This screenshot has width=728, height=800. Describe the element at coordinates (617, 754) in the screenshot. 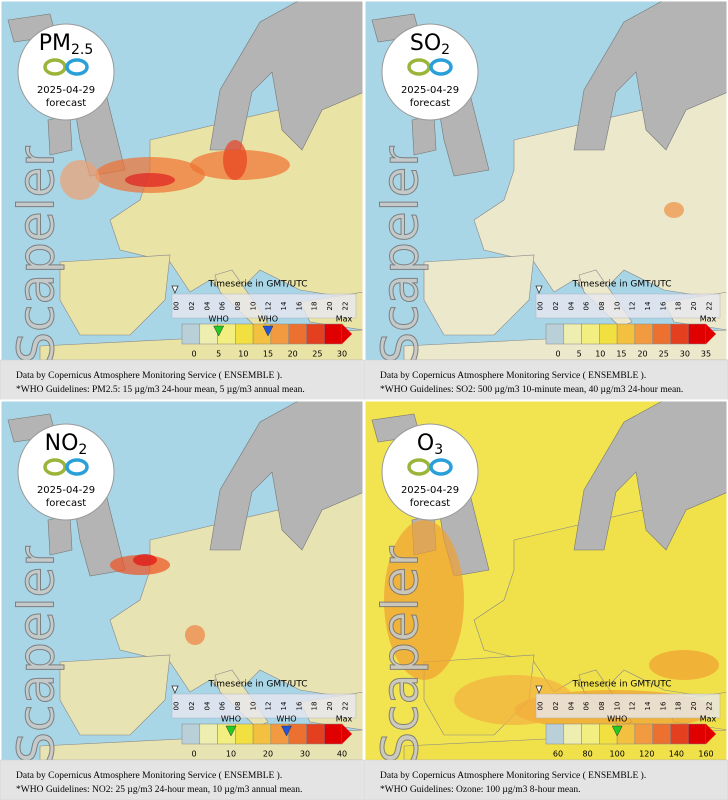

I see `scale-label: 100` at that location.